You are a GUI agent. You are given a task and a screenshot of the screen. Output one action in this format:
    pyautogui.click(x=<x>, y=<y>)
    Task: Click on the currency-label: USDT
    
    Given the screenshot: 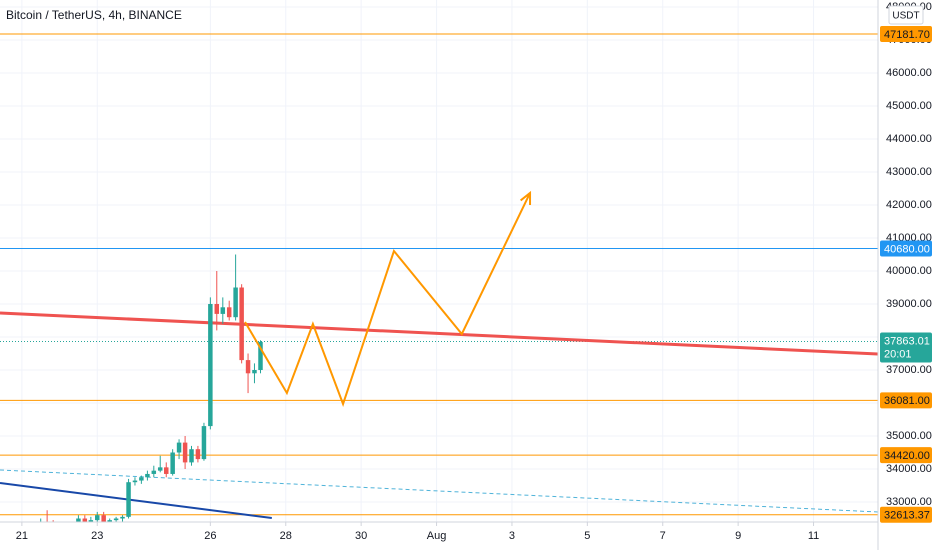 What is the action you would take?
    pyautogui.click(x=905, y=16)
    